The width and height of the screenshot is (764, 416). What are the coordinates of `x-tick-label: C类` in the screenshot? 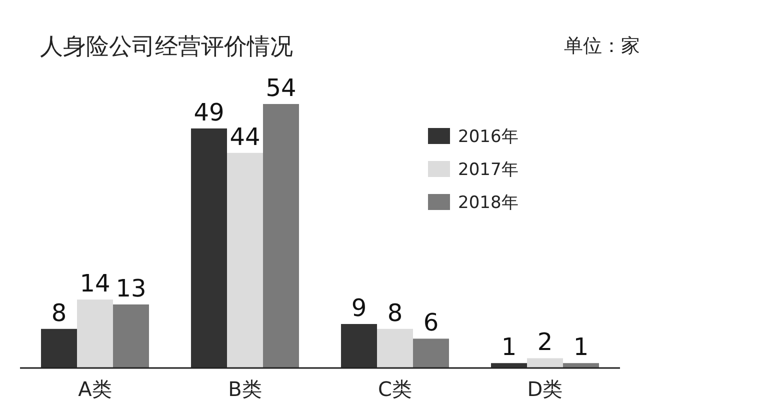 It's located at (395, 389).